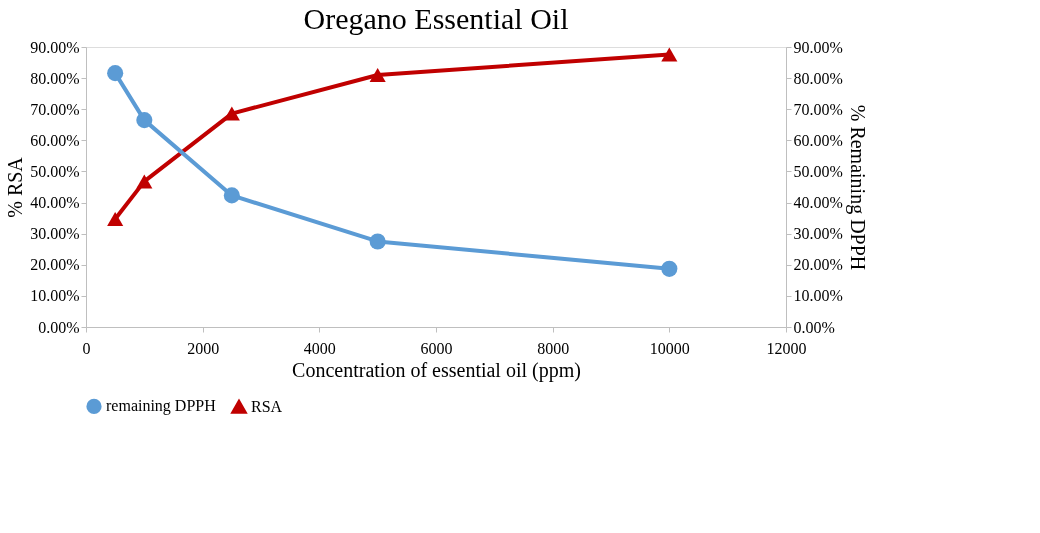 The image size is (1040, 533). Describe the element at coordinates (818, 109) in the screenshot. I see `y2-tick-label: 70.00%` at that location.